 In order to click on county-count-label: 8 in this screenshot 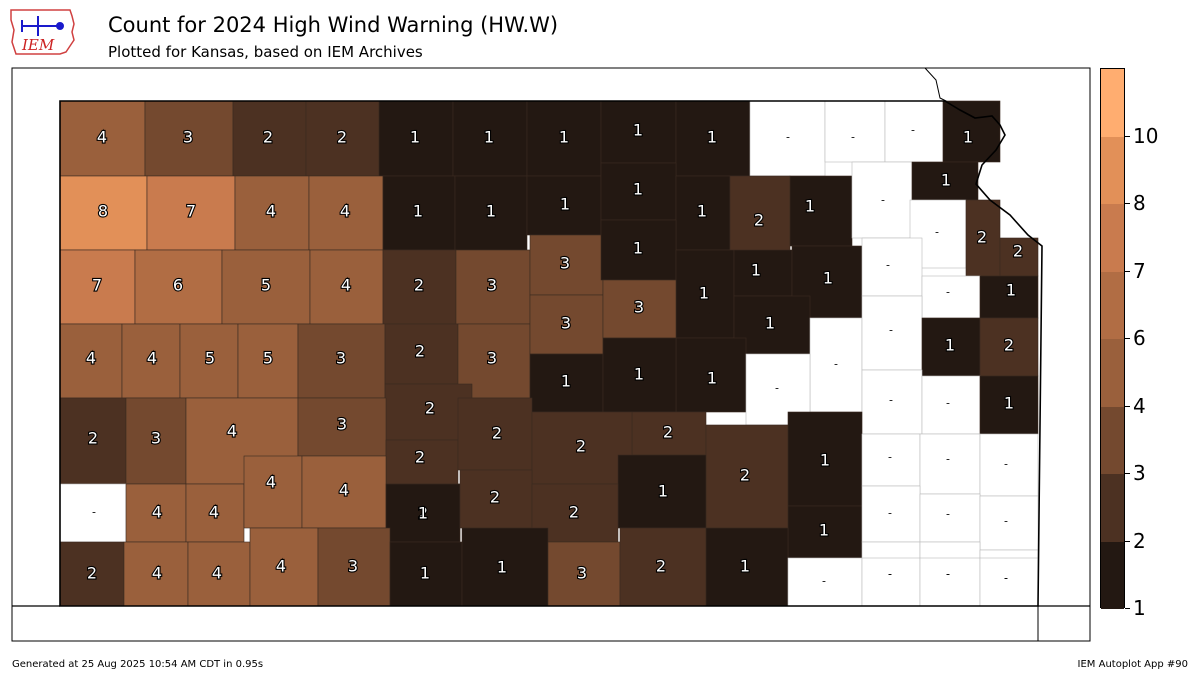, I will do `click(103, 211)`.